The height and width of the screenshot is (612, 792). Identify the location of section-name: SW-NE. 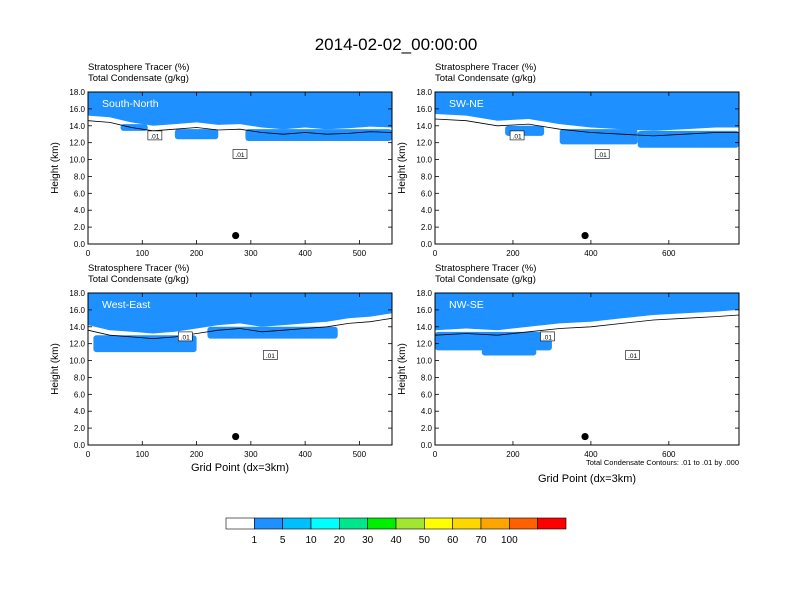
(466, 104).